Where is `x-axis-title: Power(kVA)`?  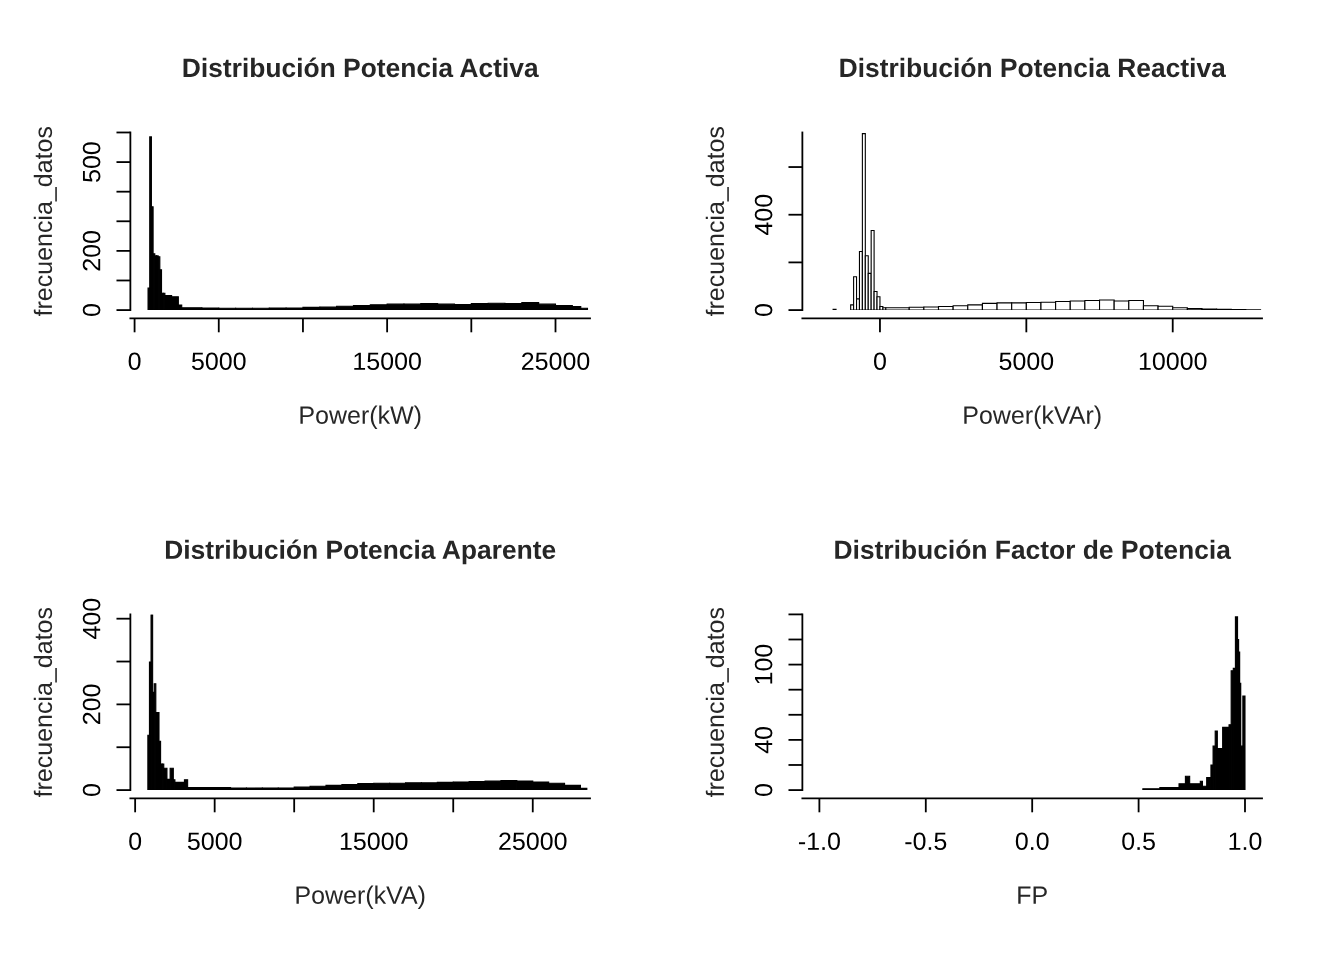 x-axis-title: Power(kVA) is located at coordinates (360, 897).